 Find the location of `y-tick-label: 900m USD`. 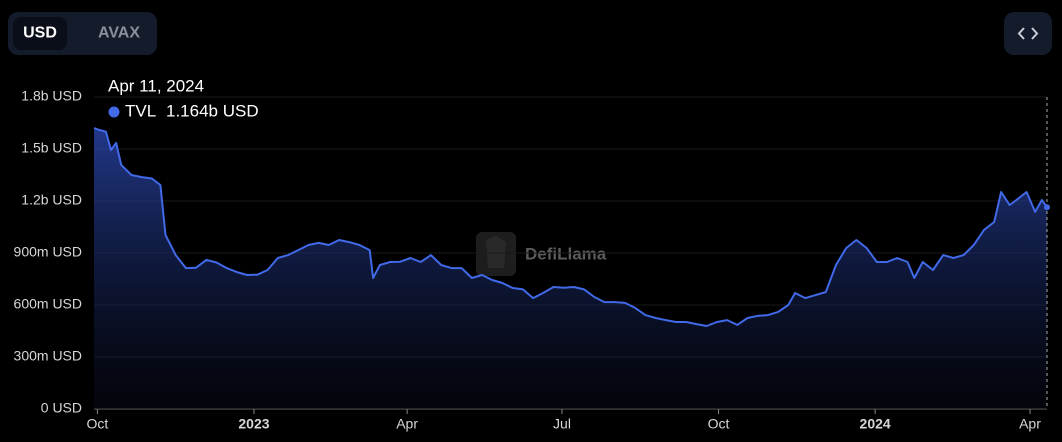

y-tick-label: 900m USD is located at coordinates (48, 252).